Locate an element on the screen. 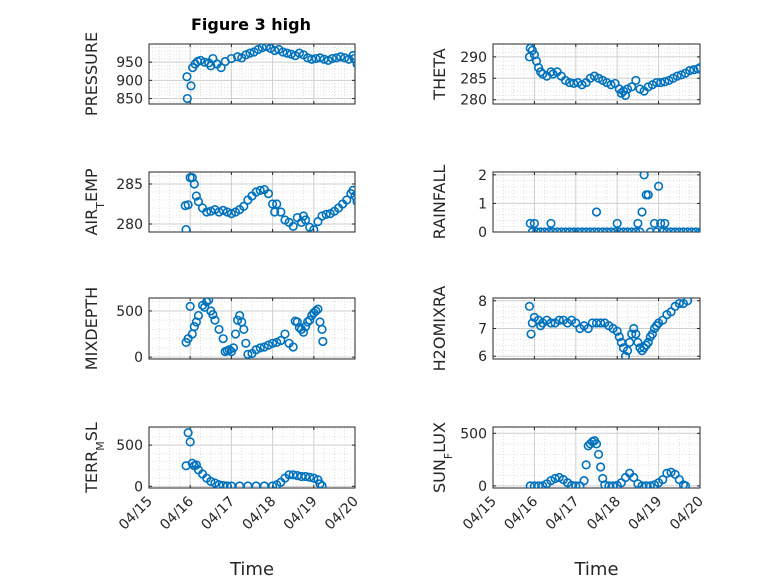  series-mixdepth is located at coordinates (254, 328).